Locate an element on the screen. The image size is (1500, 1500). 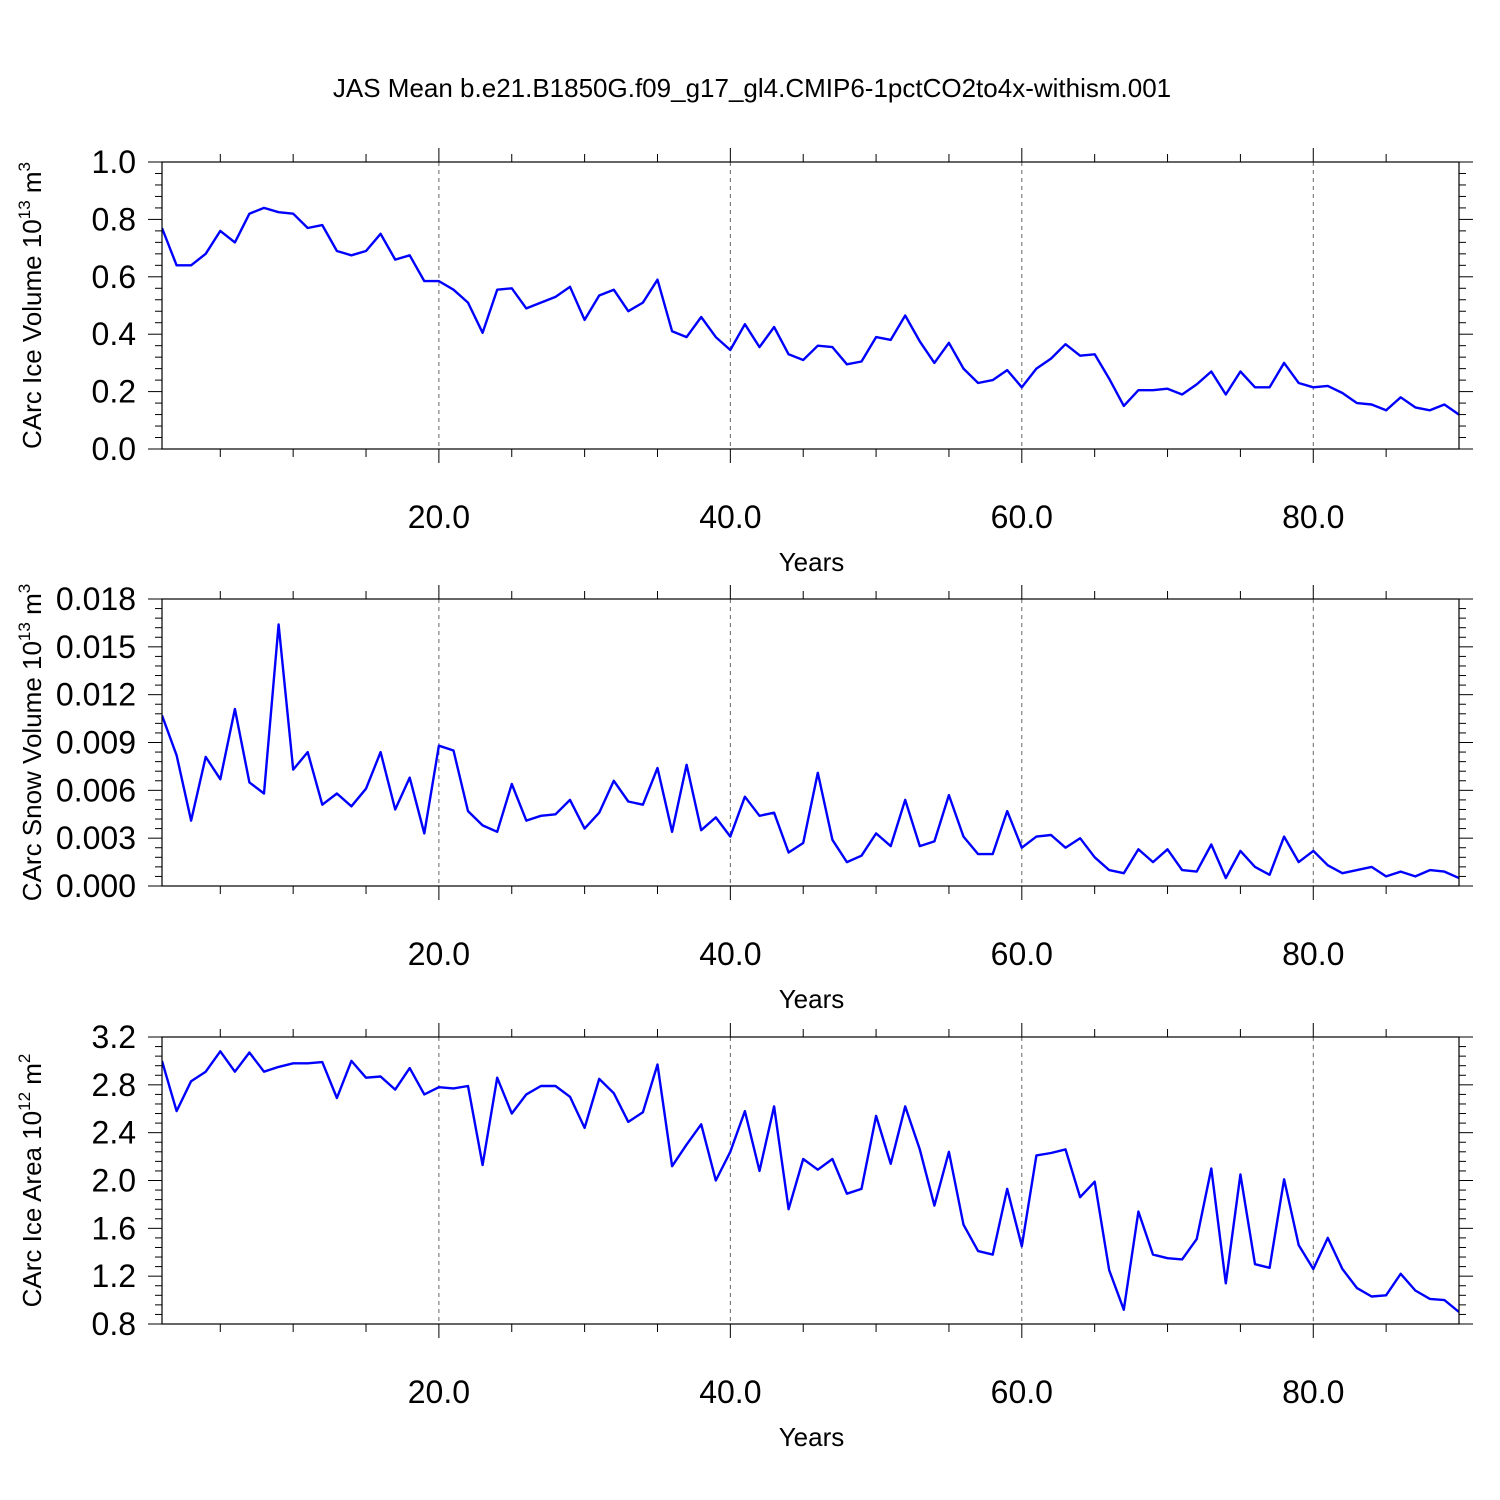
y-tick-label: 0.2 is located at coordinates (114, 392).